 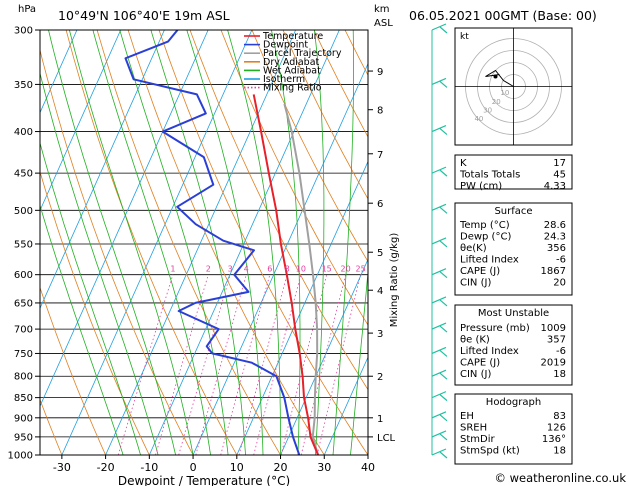 I want to click on legend-label: Dewpoint, so click(x=285, y=45).